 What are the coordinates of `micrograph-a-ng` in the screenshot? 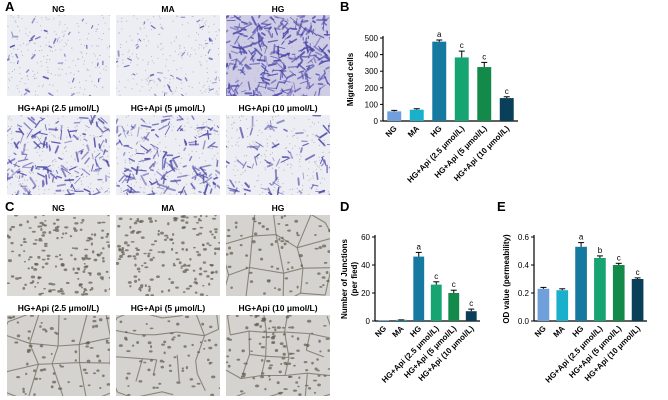 It's located at (58, 55).